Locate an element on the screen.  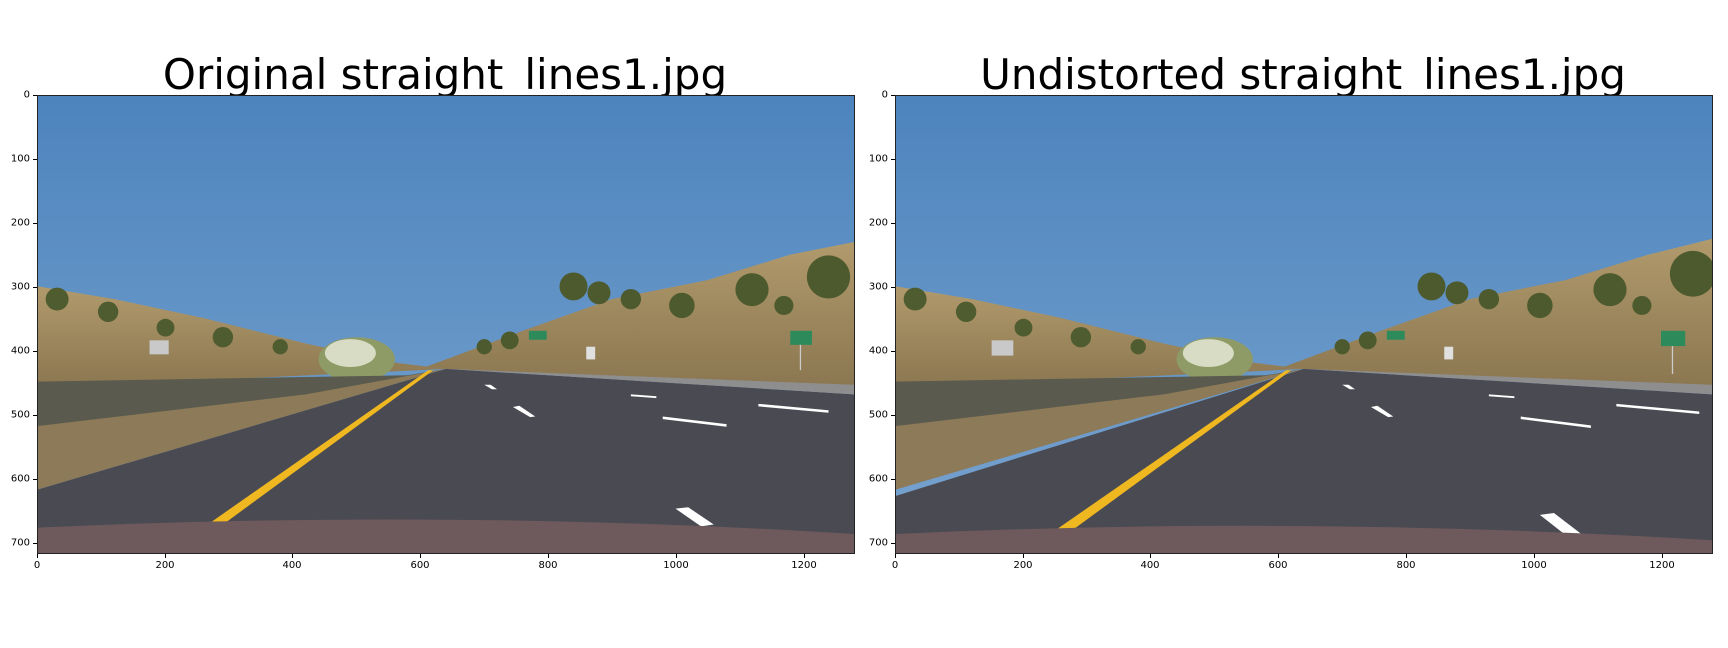
panel-title-undistorted: Undistorted straight_lines1.jpg is located at coordinates (1303, 74).